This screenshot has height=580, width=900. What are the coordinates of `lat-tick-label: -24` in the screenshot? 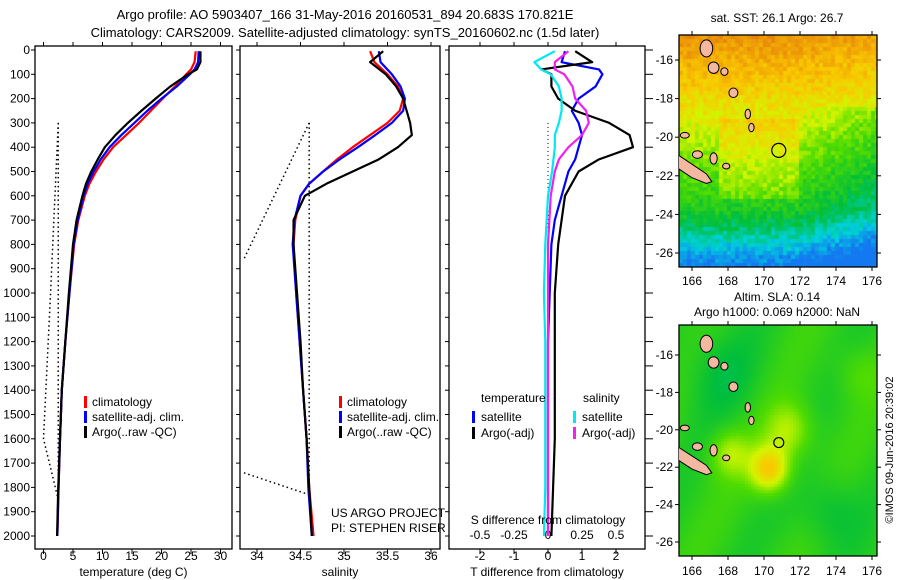 It's located at (665, 505).